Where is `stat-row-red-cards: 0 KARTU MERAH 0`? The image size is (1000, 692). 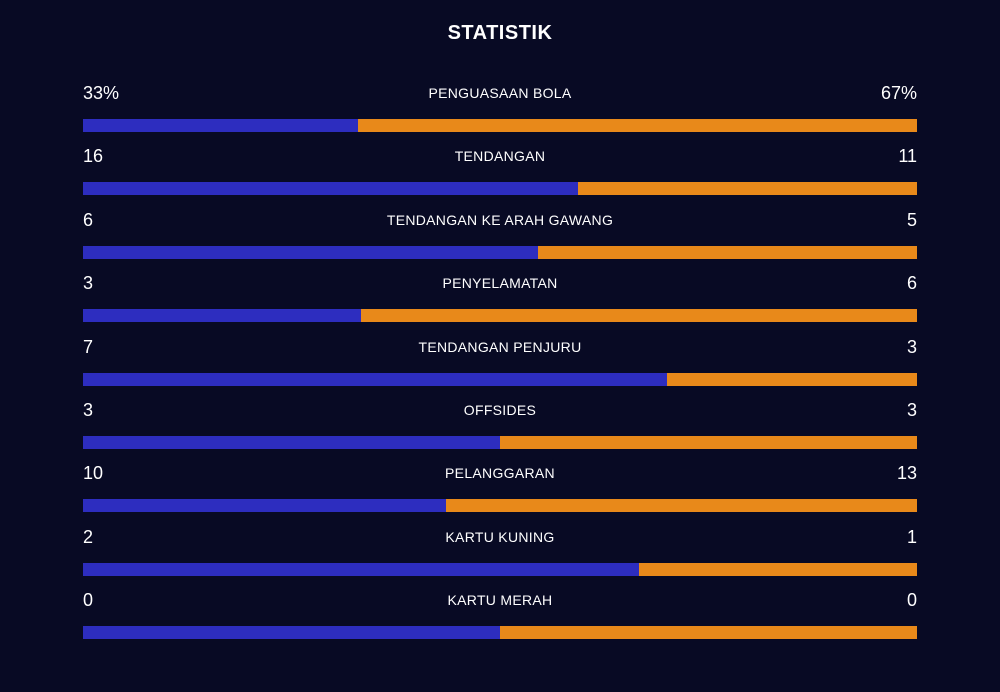
stat-row-red-cards: 0 KARTU MERAH 0 is located at coordinates (500, 619).